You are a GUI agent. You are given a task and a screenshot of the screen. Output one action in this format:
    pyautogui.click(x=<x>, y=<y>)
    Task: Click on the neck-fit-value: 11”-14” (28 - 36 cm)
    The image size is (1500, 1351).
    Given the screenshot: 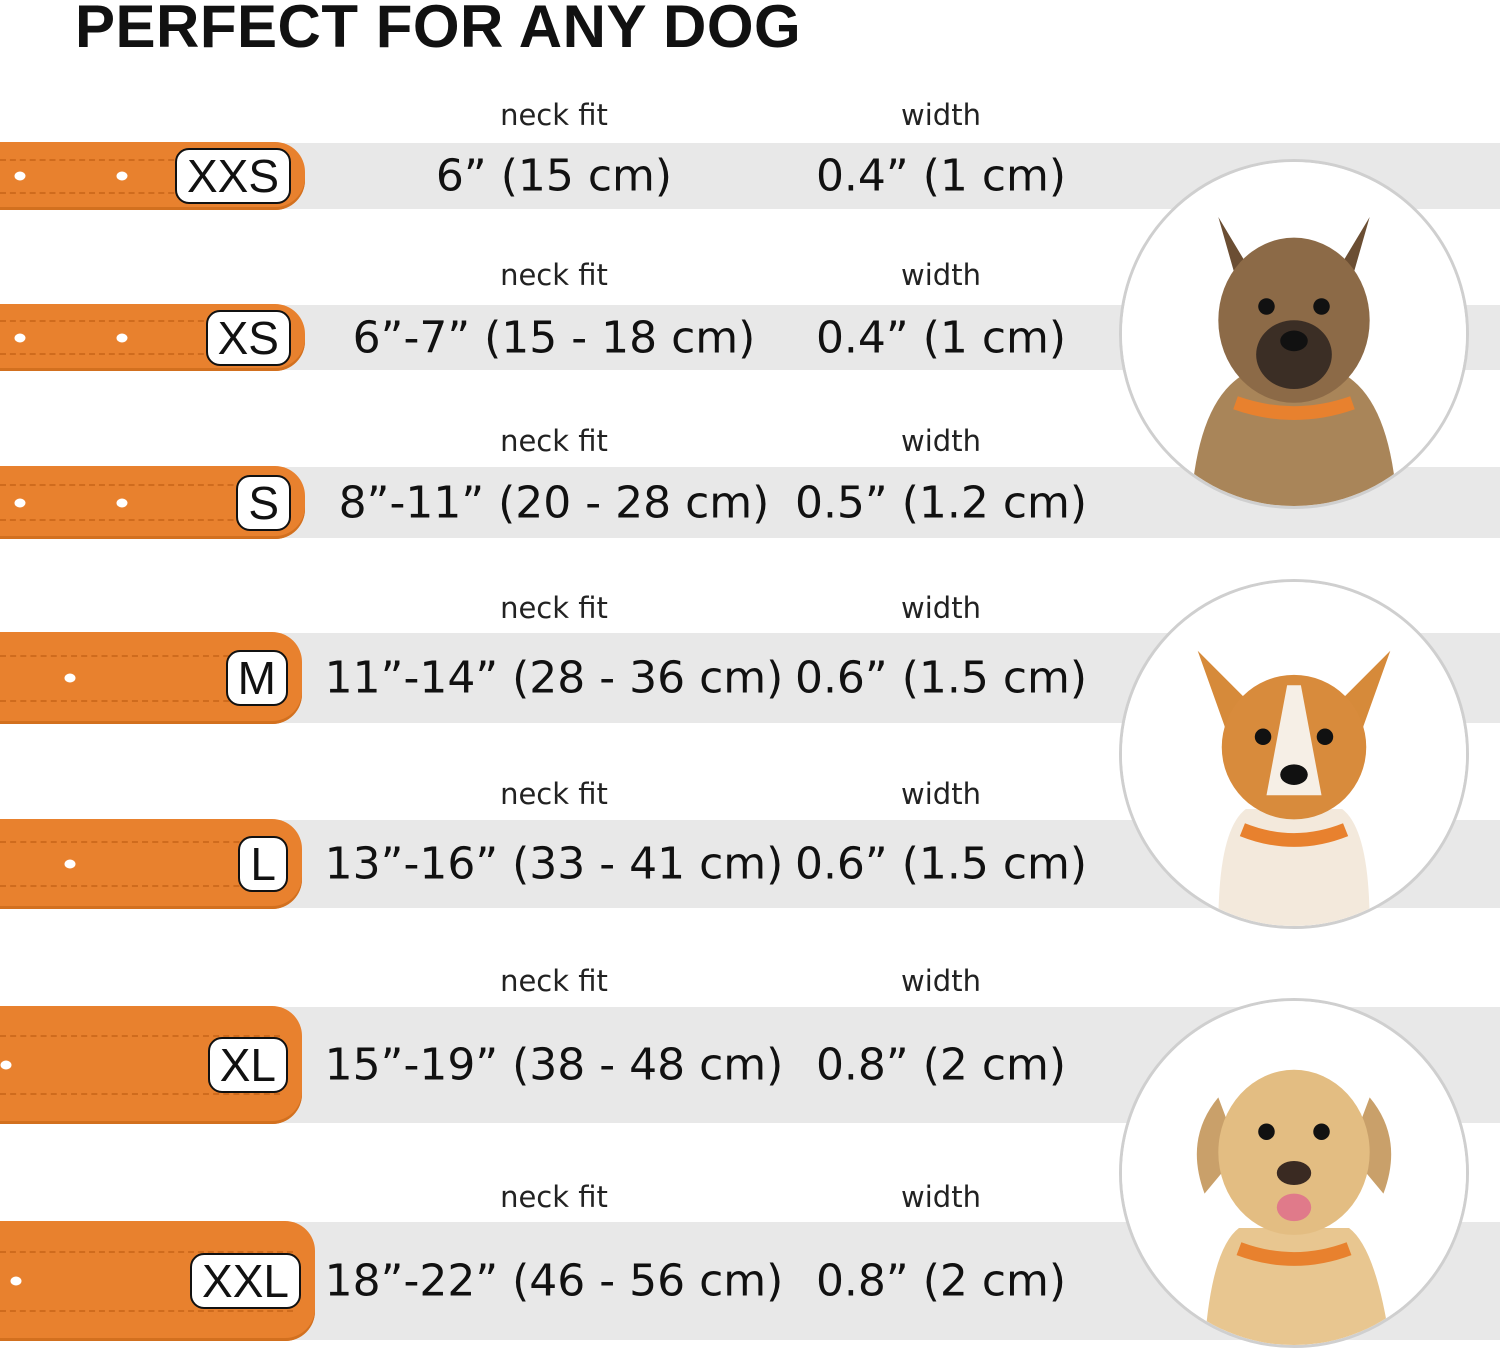 What is the action you would take?
    pyautogui.click(x=554, y=678)
    